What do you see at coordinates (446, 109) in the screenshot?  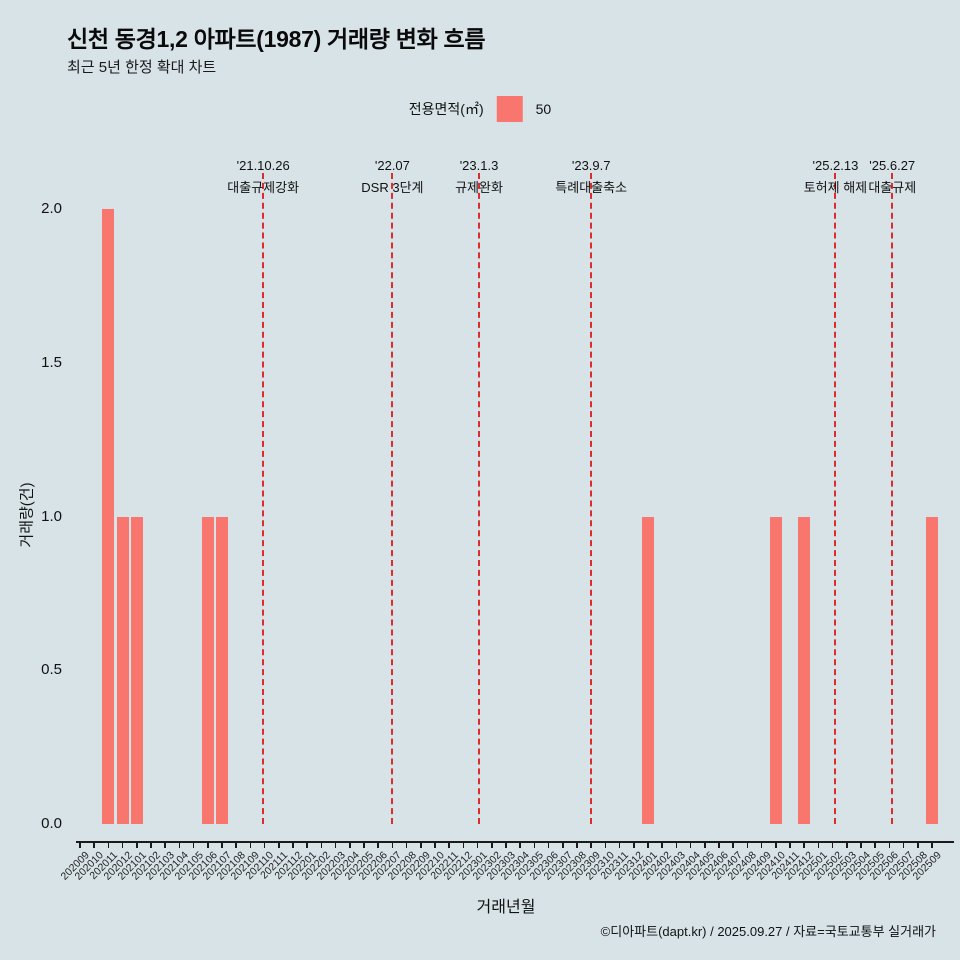 I see `legend-title: 전용면적(㎡)` at bounding box center [446, 109].